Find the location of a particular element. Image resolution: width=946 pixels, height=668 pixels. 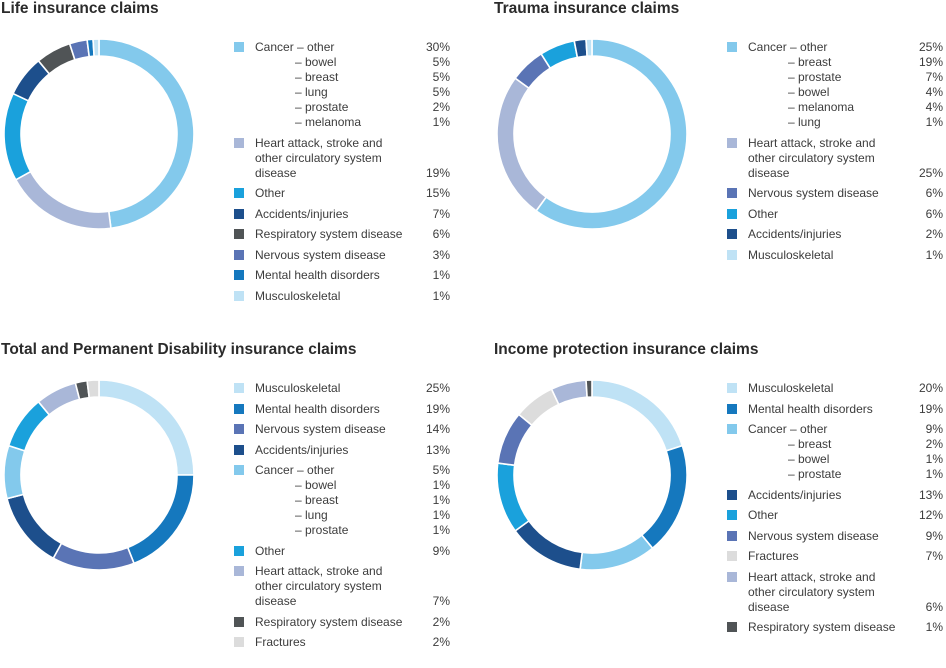

legend-value: 30% is located at coordinates (437, 47).